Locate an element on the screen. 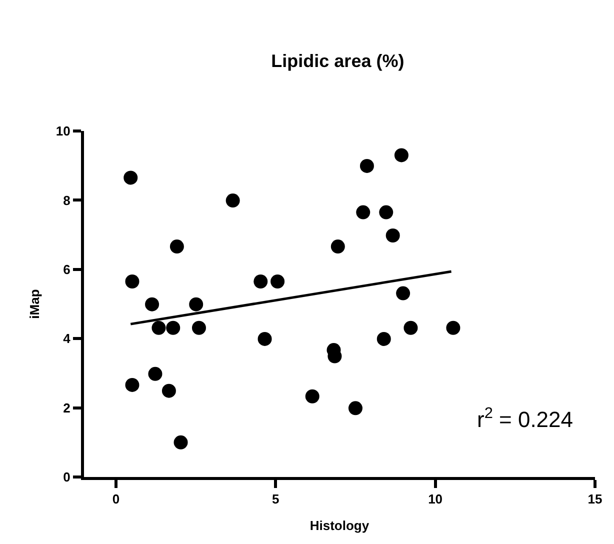  x-axis-title: Histology is located at coordinates (340, 526).